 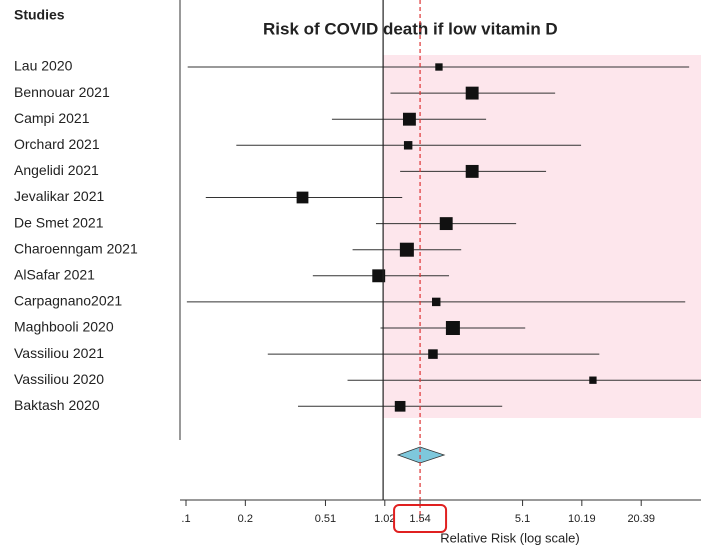 What do you see at coordinates (59, 379) in the screenshot?
I see `study-label: Vassiliou 2020` at bounding box center [59, 379].